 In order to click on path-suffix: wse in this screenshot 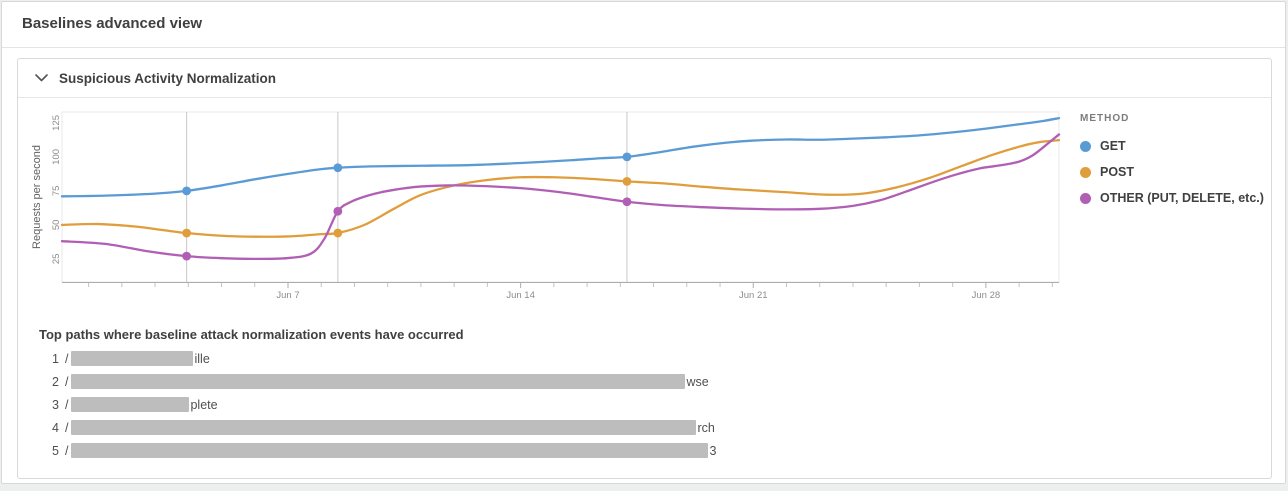, I will do `click(697, 381)`.